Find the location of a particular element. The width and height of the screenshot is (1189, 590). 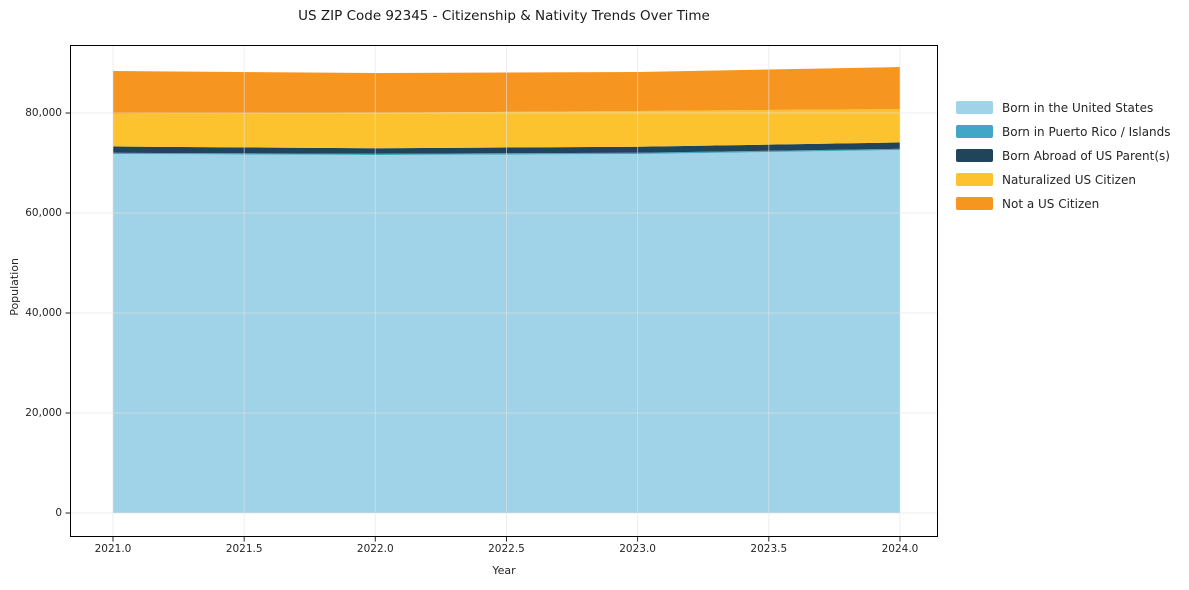

x-tick-label: 2023.5 is located at coordinates (768, 549).